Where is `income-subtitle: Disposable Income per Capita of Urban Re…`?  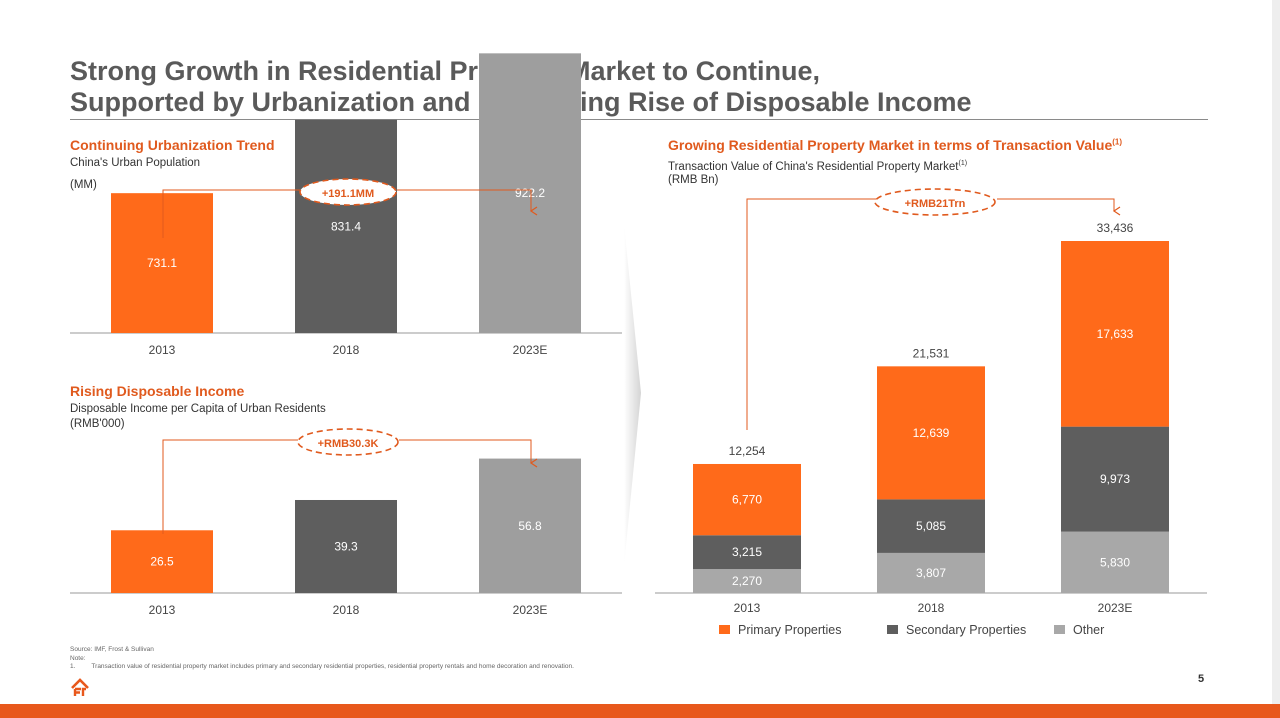
income-subtitle: Disposable Income per Capita of Urban Re… is located at coordinates (198, 409).